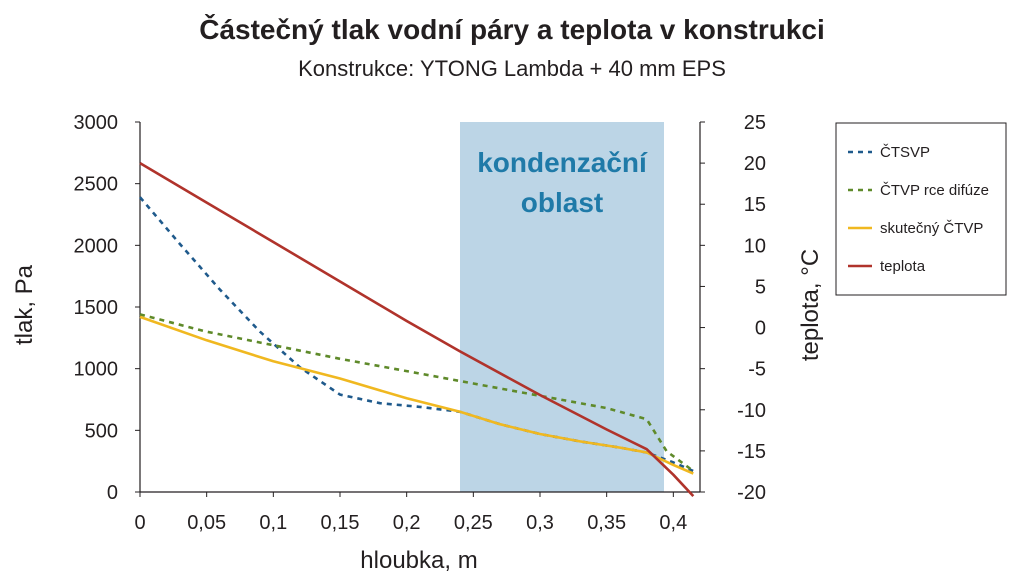  I want to click on legend-label-ctvp-rce-difuze: ČTVP rce difúze, so click(934, 190).